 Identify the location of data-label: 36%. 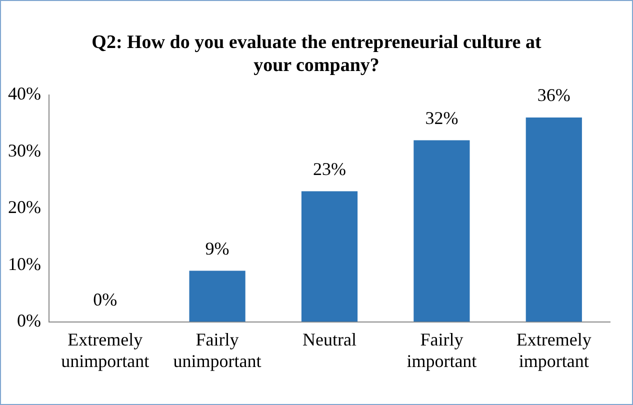
(553, 95).